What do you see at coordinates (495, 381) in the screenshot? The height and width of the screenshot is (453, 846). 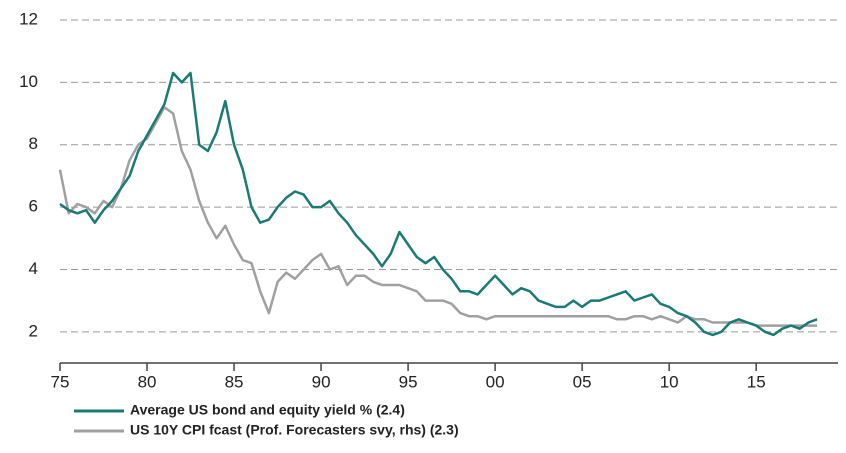 I see `x-tick-label: 00` at bounding box center [495, 381].